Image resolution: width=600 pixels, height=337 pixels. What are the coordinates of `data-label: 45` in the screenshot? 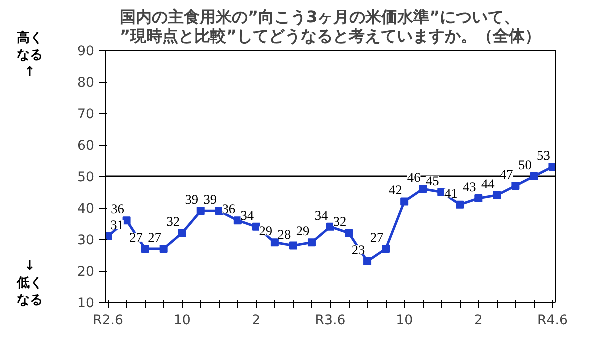 It's located at (433, 180).